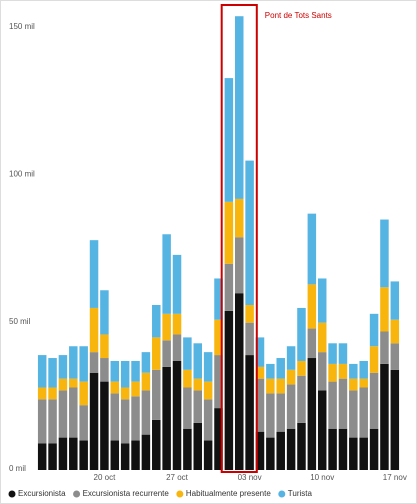 The width and height of the screenshot is (417, 504). I want to click on y-tick-label: 0 mil, so click(17, 468).